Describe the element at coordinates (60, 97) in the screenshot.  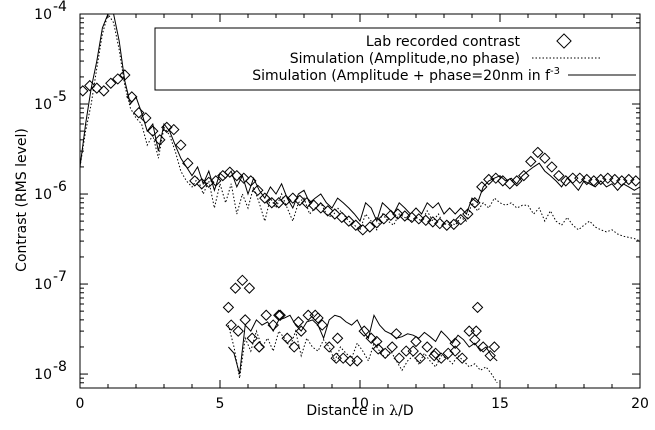
I see `y-tick-label-exponent: -5` at that location.